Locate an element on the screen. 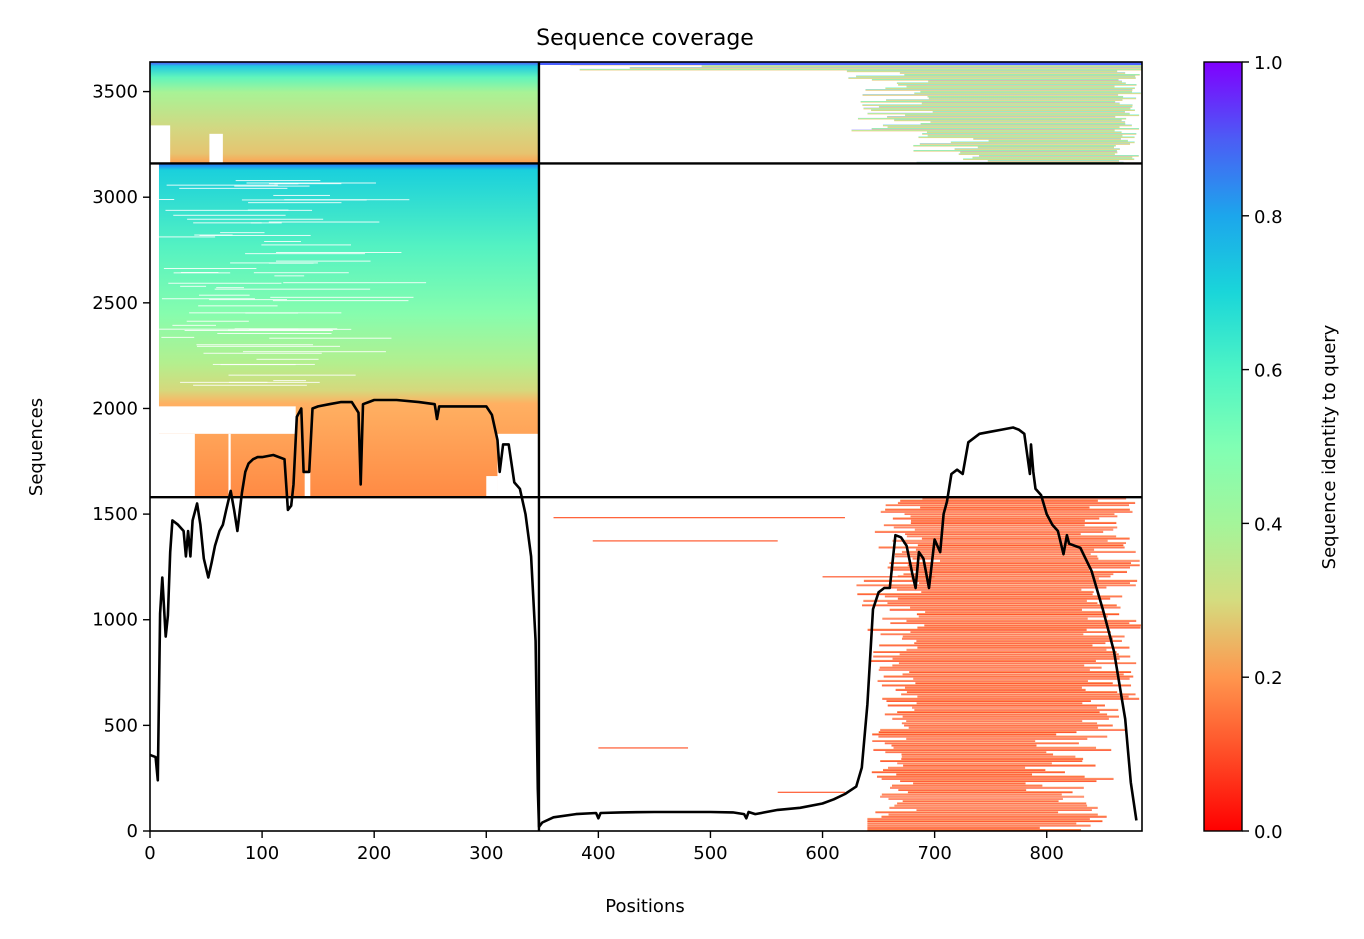 Image resolution: width=1364 pixels, height=939 pixels. y-tick-label: 0 is located at coordinates (132, 831).